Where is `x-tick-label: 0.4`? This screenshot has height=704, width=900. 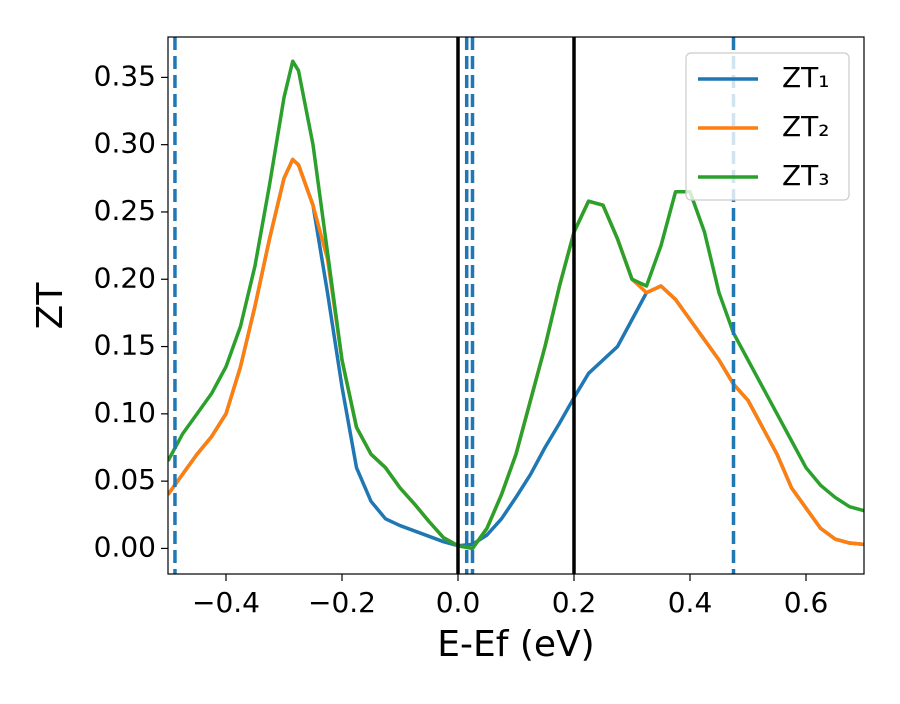 x-tick-label: 0.4 is located at coordinates (690, 602).